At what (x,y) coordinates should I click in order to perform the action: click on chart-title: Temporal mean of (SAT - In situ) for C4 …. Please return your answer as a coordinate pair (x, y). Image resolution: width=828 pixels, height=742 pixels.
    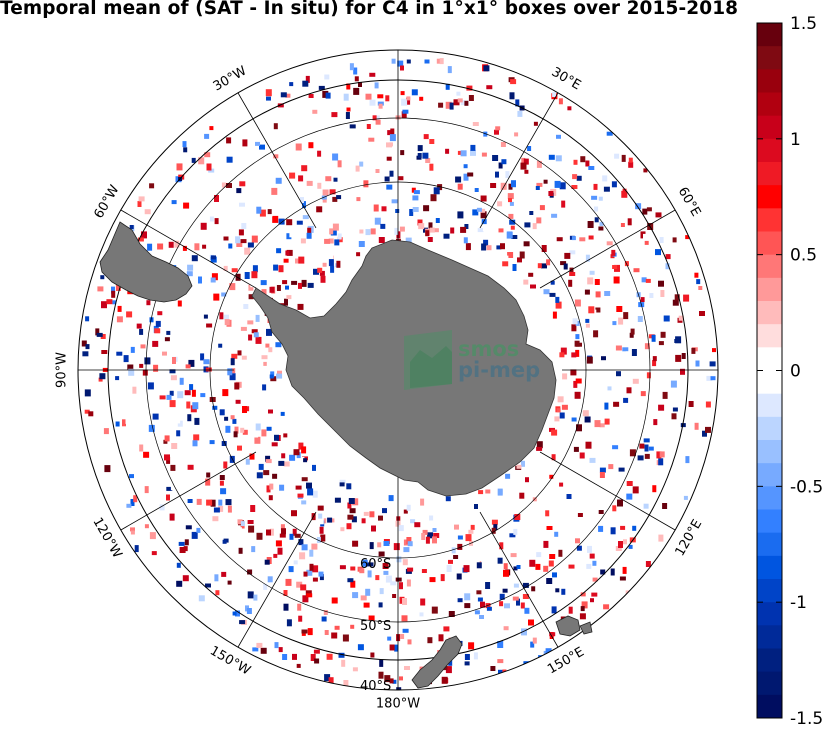
    Looking at the image, I should click on (369, 9).